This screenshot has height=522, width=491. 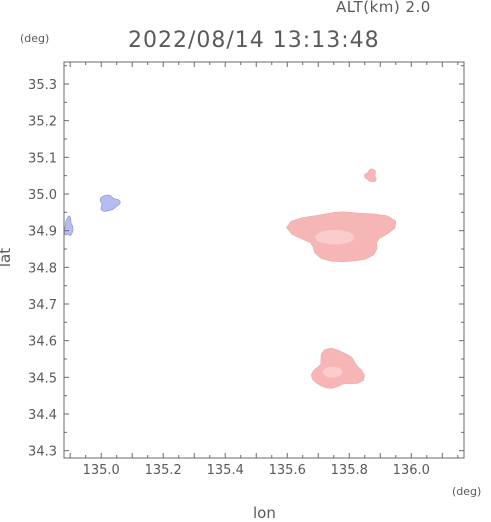 What do you see at coordinates (42, 452) in the screenshot?
I see `y-tick-label: 34.3` at bounding box center [42, 452].